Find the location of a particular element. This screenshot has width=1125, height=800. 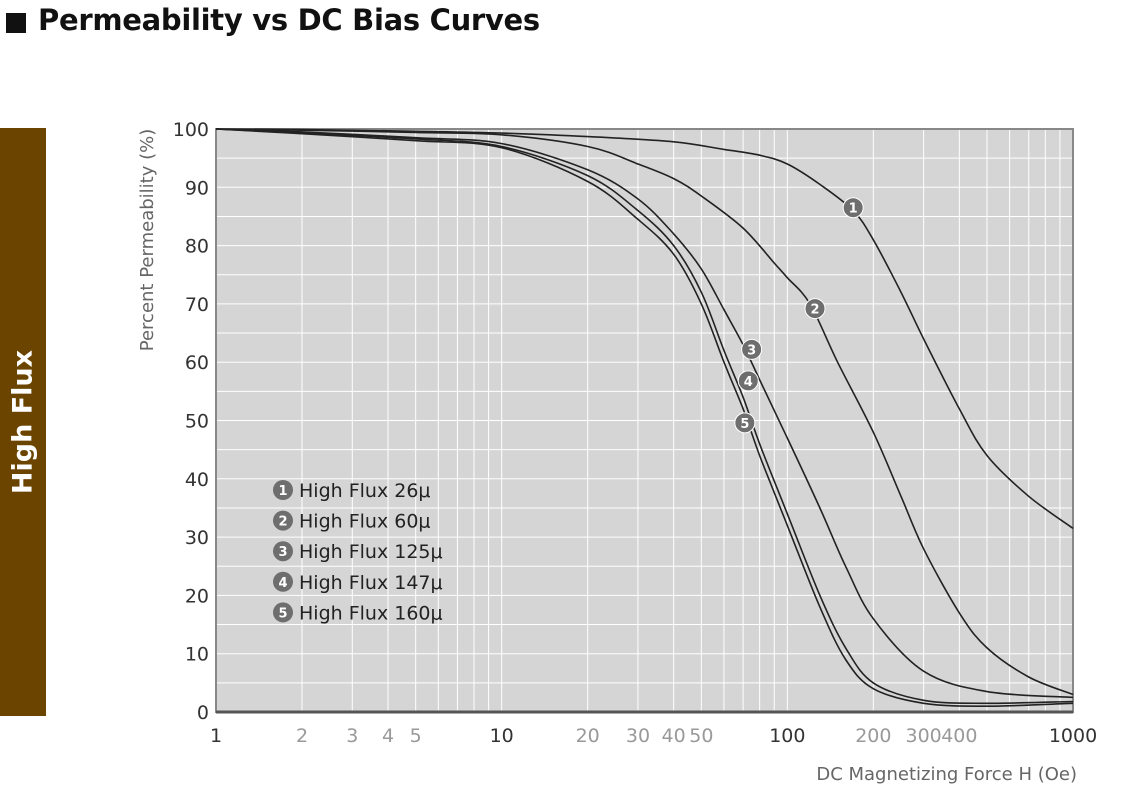

x-tick-label: 30 is located at coordinates (638, 736).